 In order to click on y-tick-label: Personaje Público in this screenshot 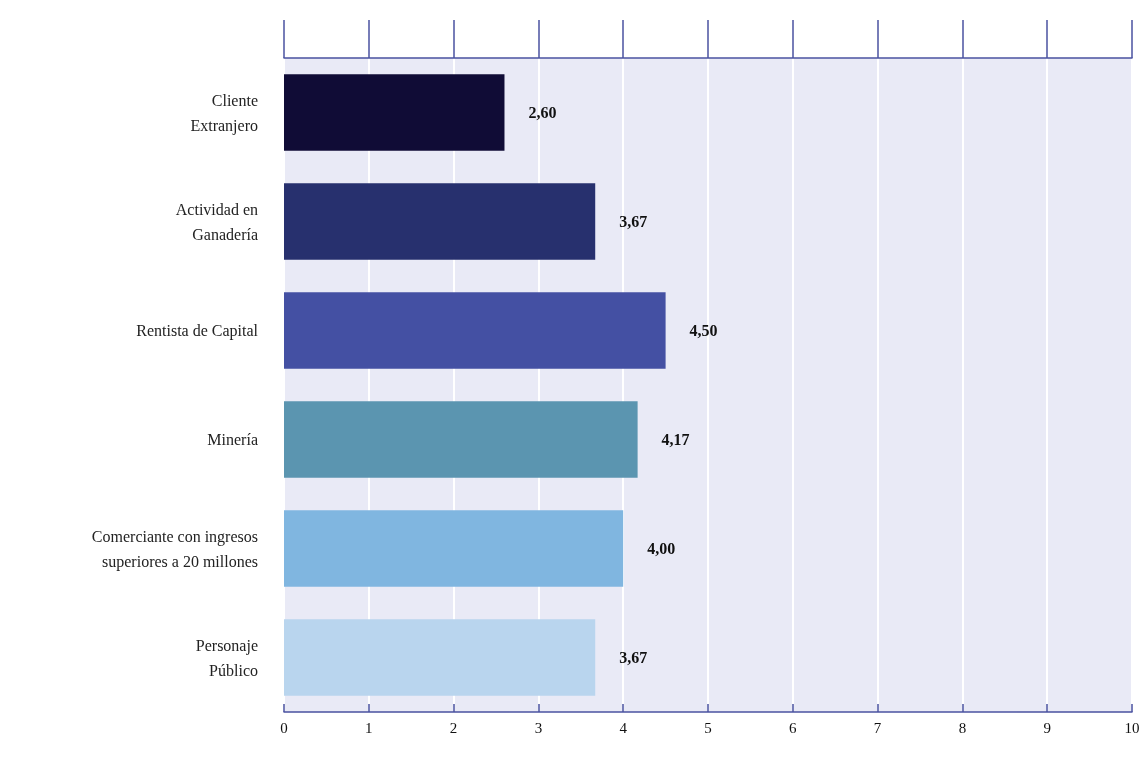, I will do `click(226, 657)`.